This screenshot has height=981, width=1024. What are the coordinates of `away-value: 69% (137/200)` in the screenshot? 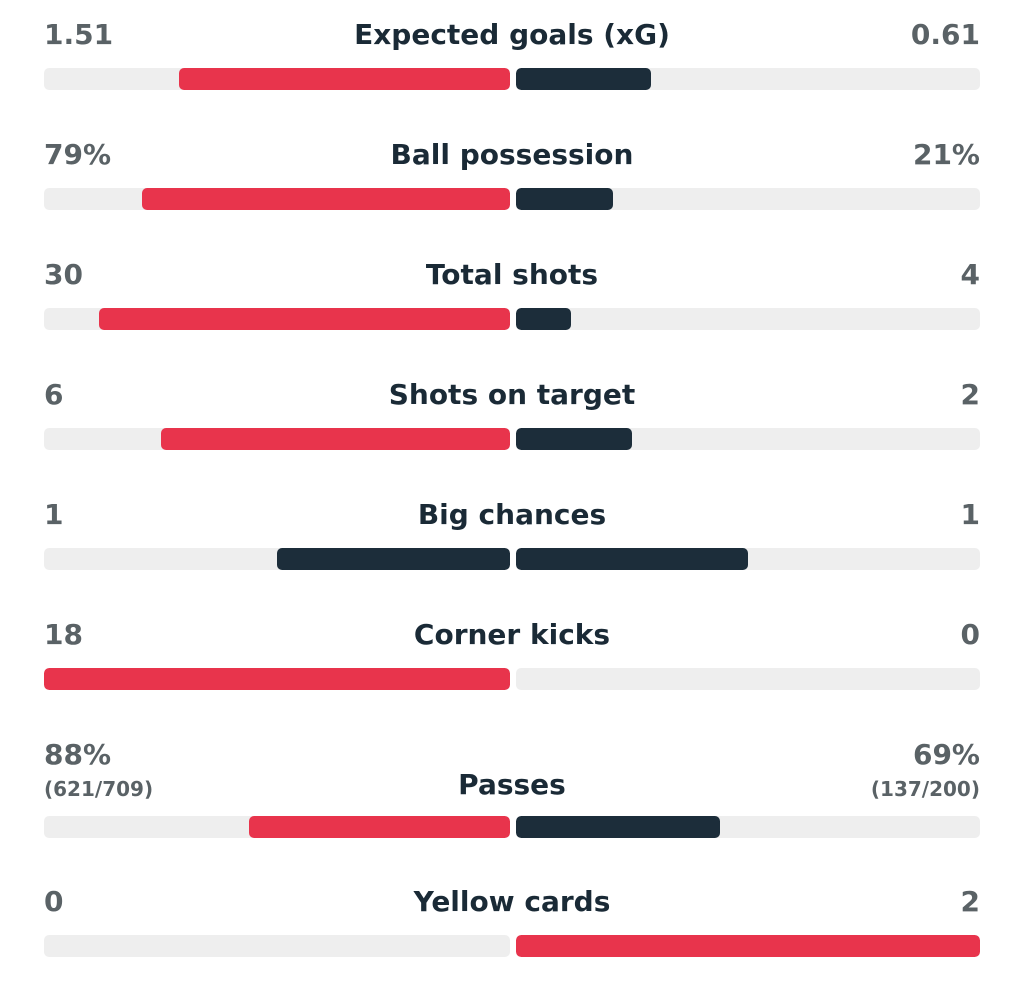 It's located at (925, 769).